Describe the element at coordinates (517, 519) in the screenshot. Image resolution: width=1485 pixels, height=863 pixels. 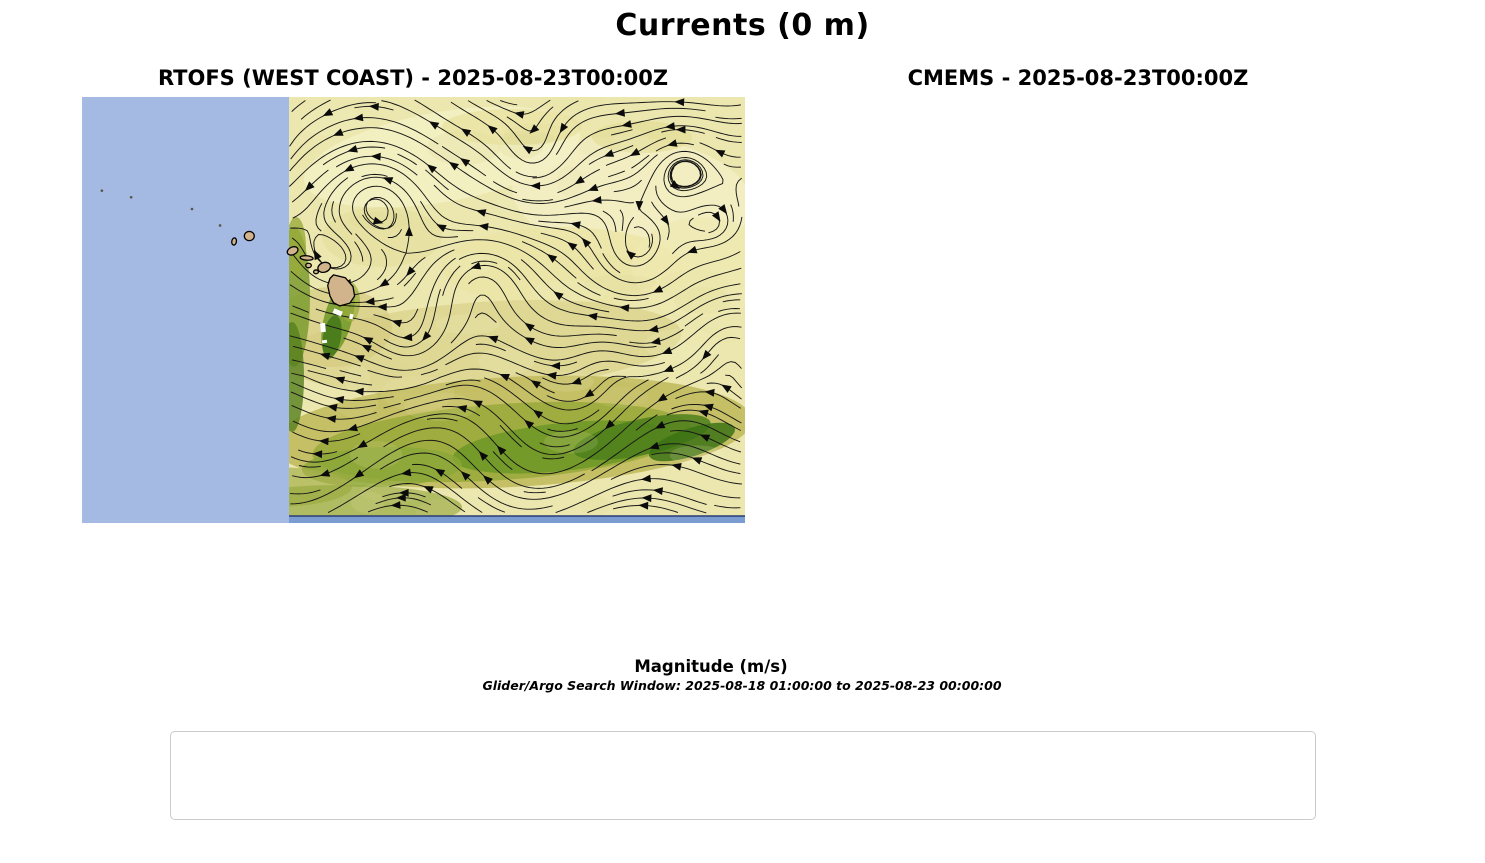
I see `no-data-strip-bottom` at that location.